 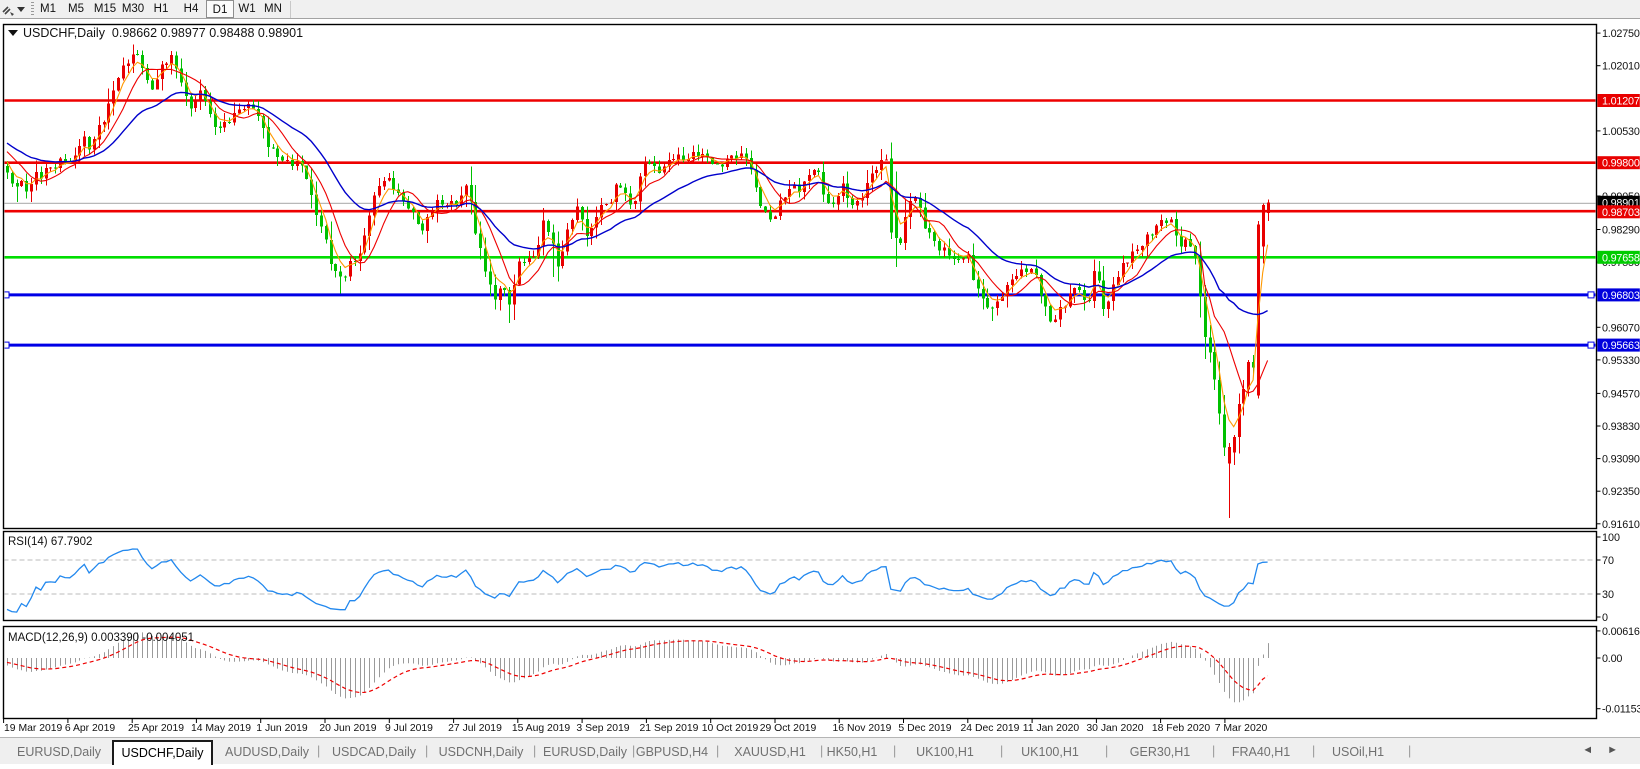 I want to click on svg-text: 7 Mar 2020, so click(x=1241, y=728).